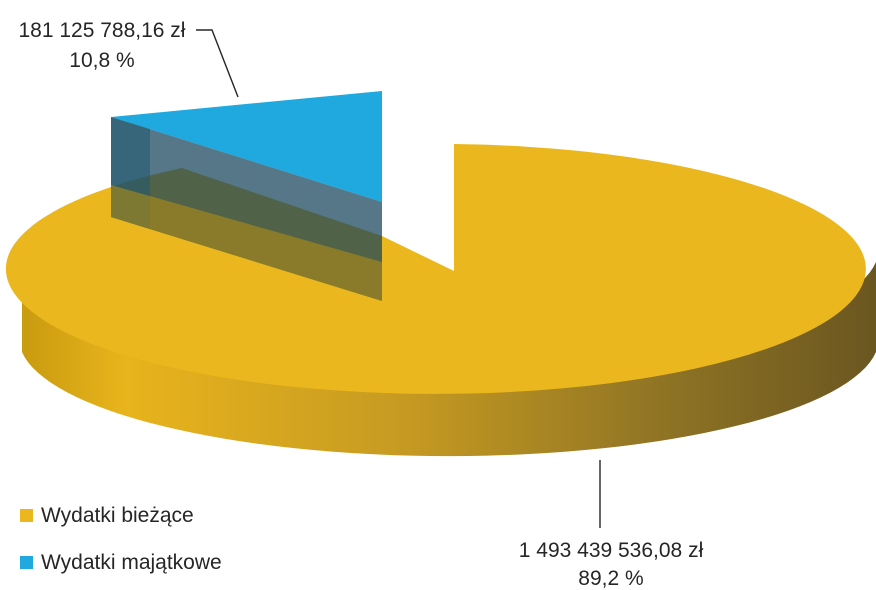 The height and width of the screenshot is (590, 876). Describe the element at coordinates (101, 60) in the screenshot. I see `data-label-majatkowe-percent: 10,8 %` at that location.